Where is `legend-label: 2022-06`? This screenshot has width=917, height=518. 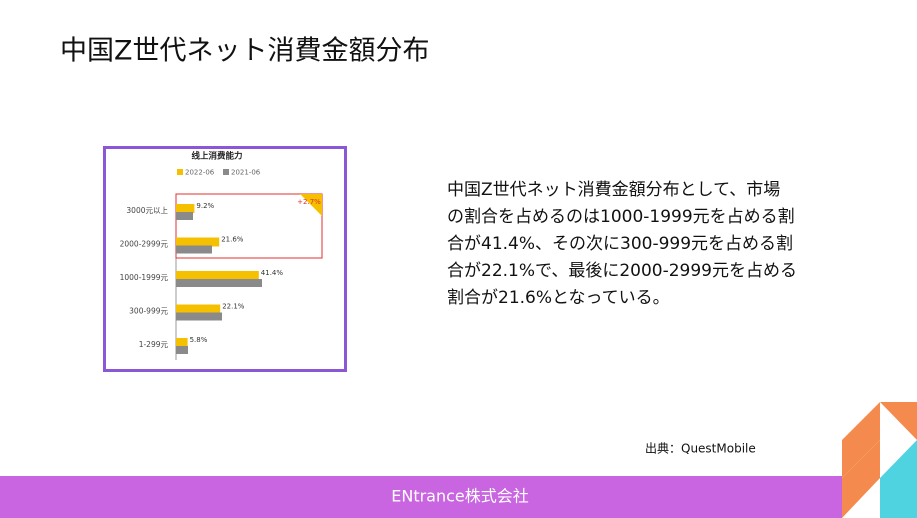
legend-label: 2022-06 is located at coordinates (200, 173).